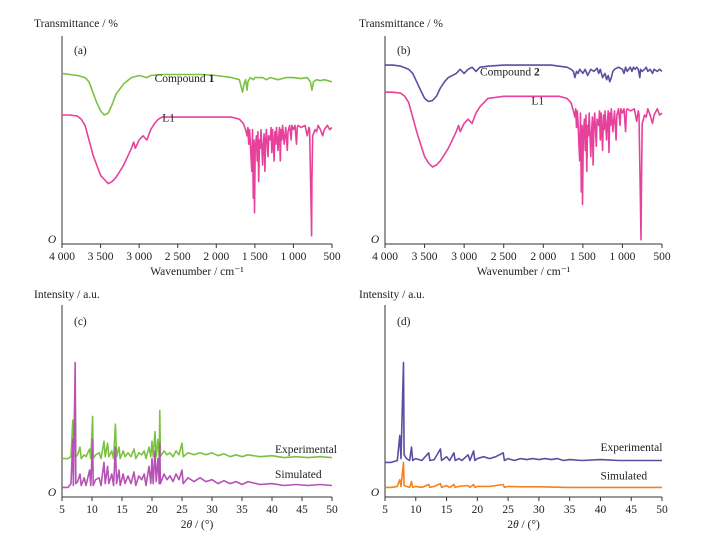 This screenshot has width=705, height=544. I want to click on panel-tag: (d), so click(404, 322).